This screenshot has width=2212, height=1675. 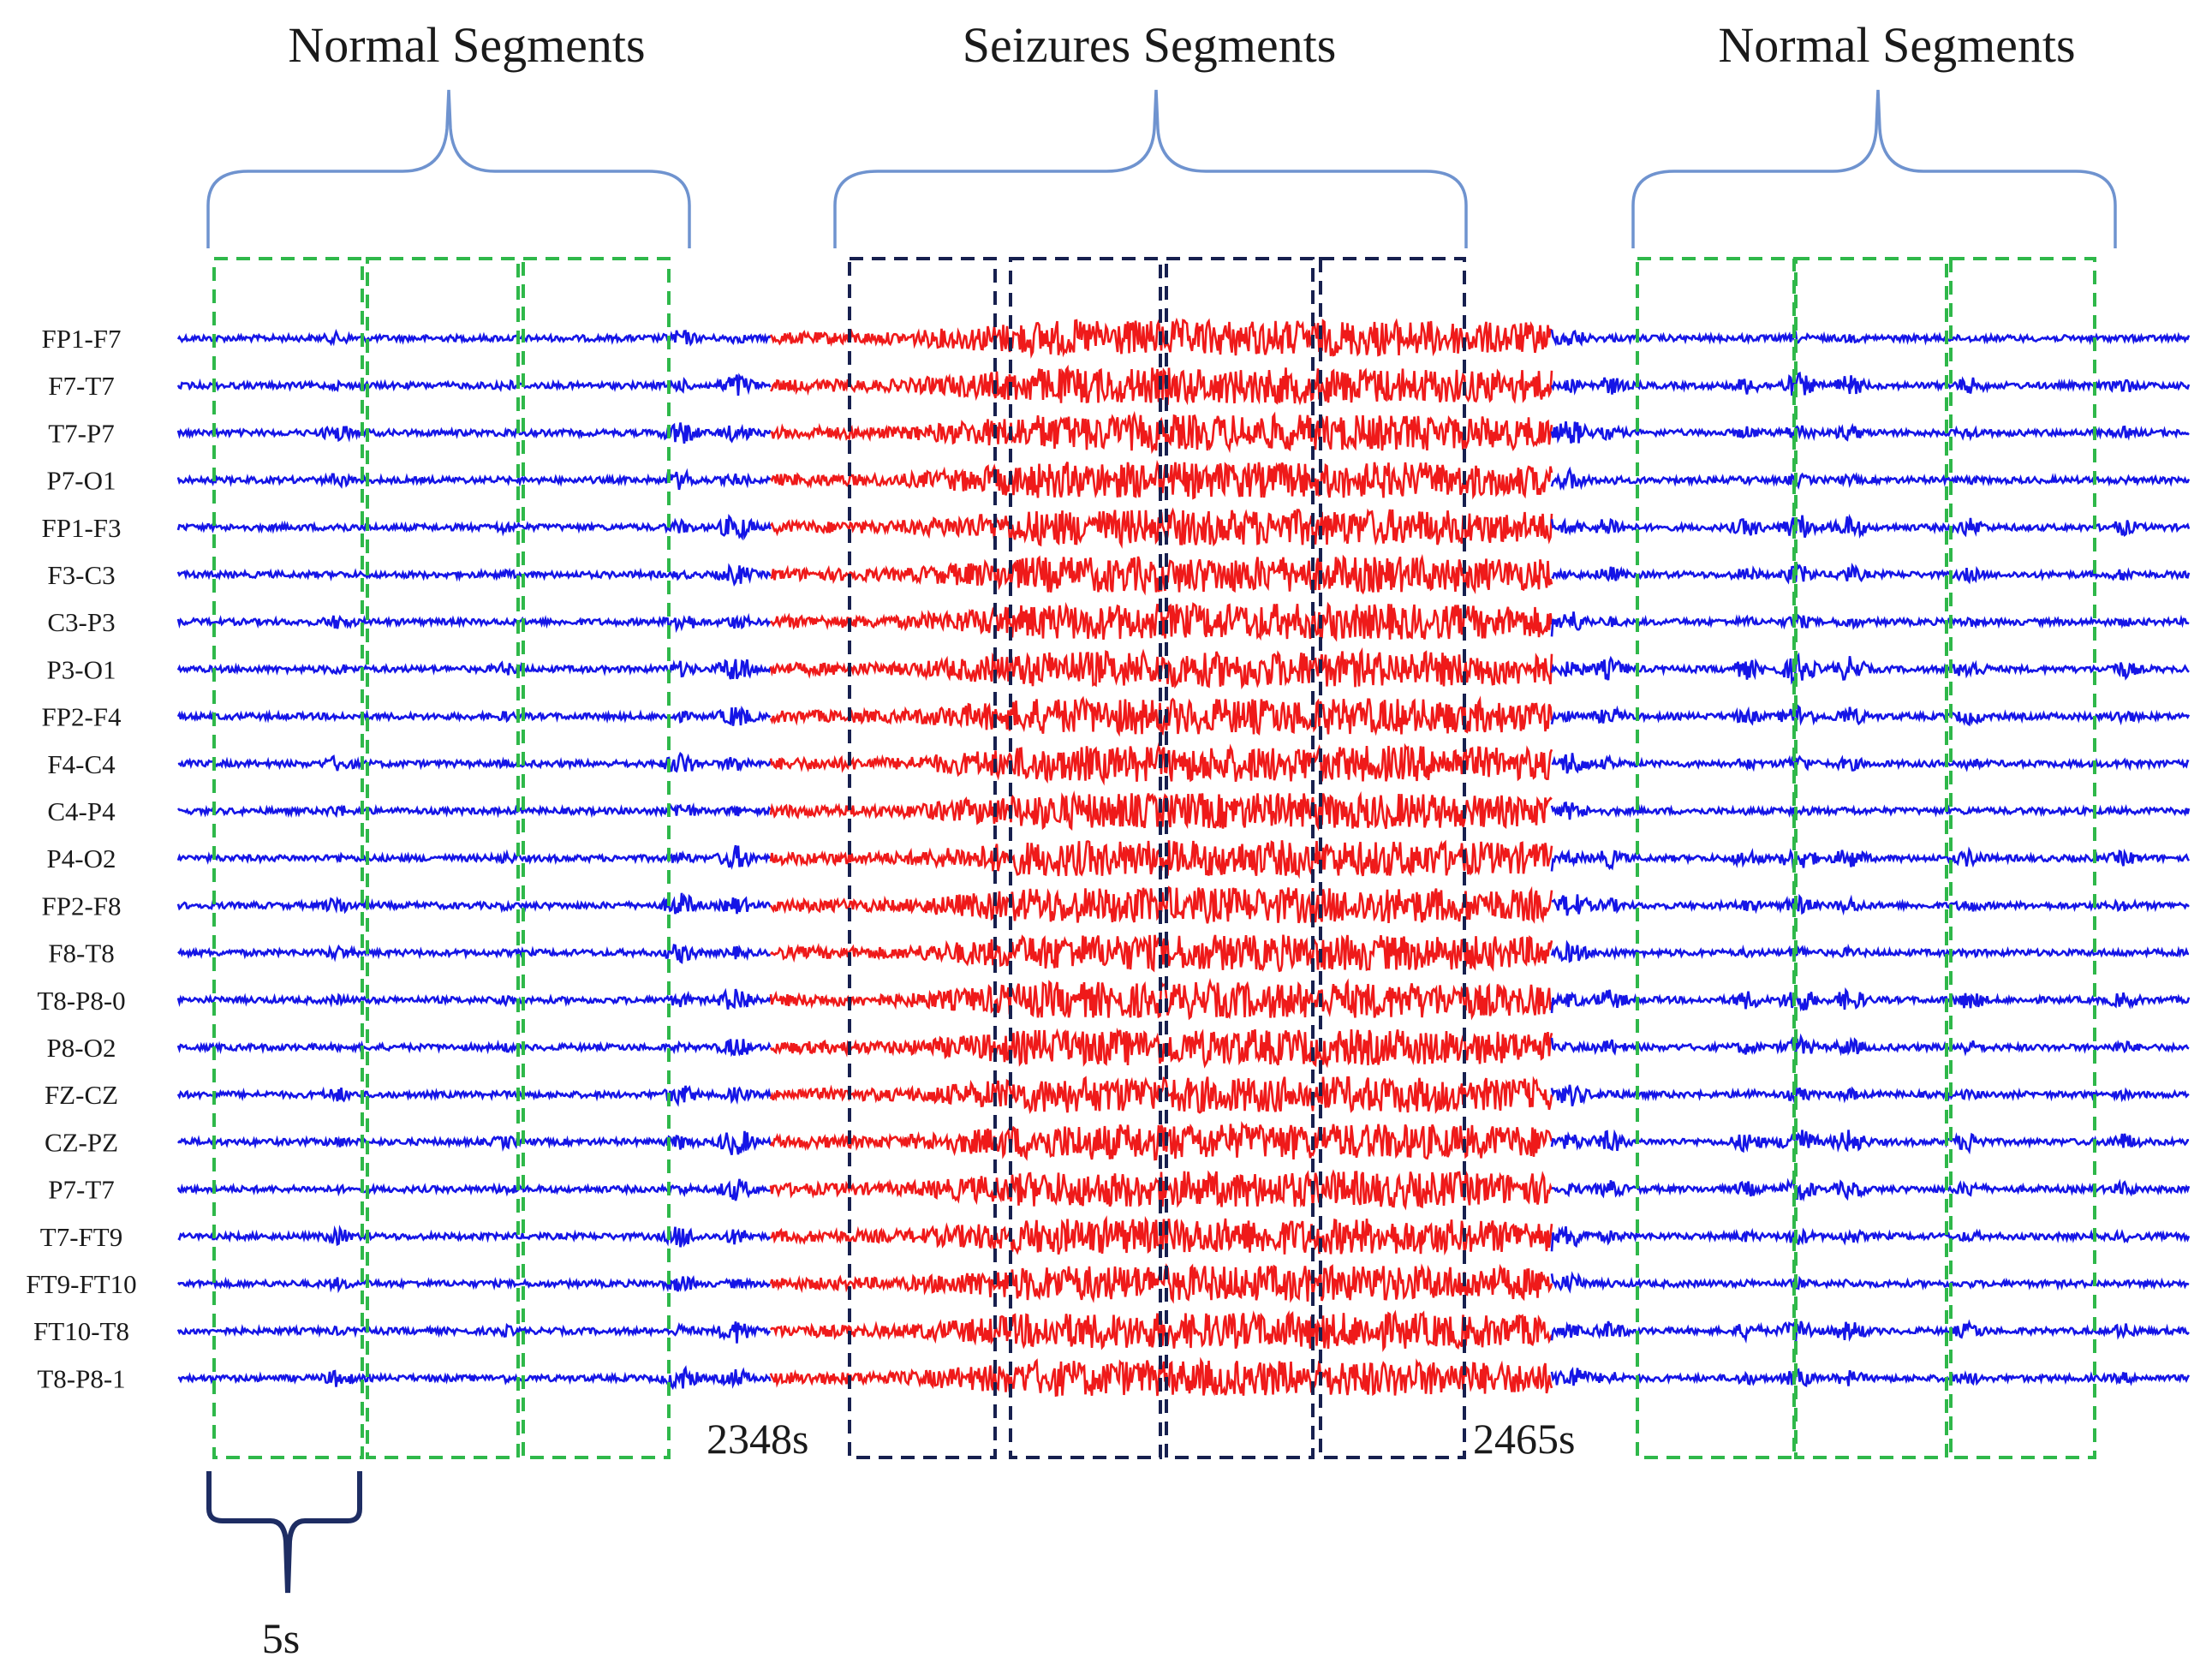 I want to click on channel-label: T8-P8-0, so click(x=81, y=1001).